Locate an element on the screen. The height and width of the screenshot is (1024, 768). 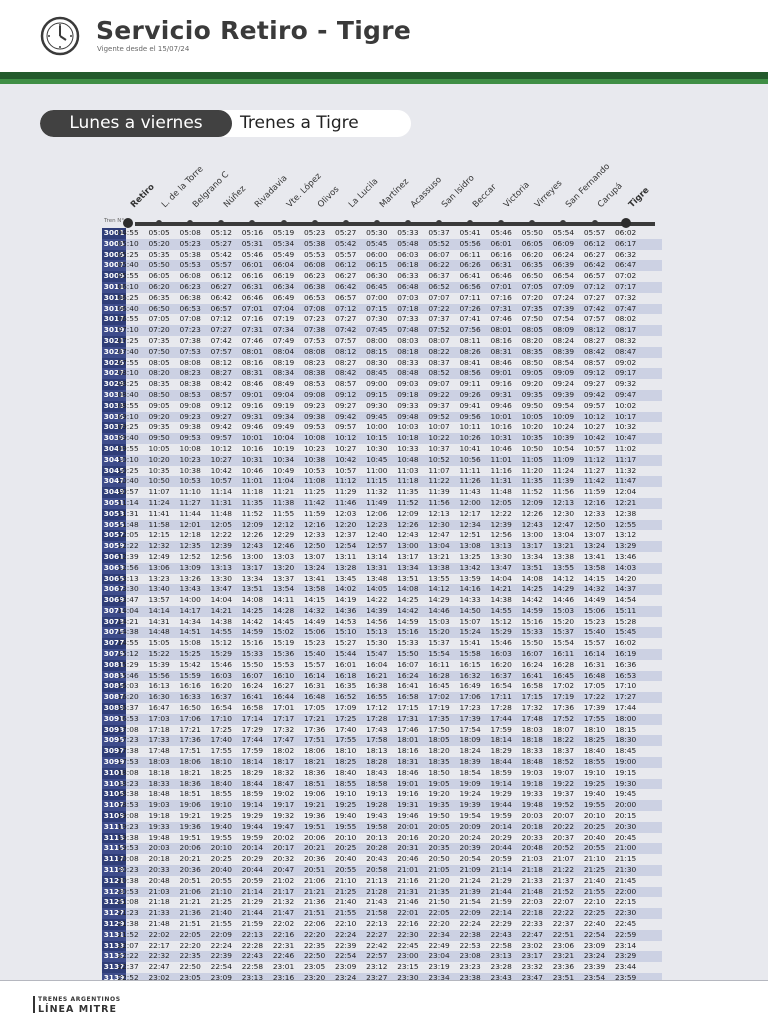
departure-time: 17:40 is located at coordinates (346, 729).